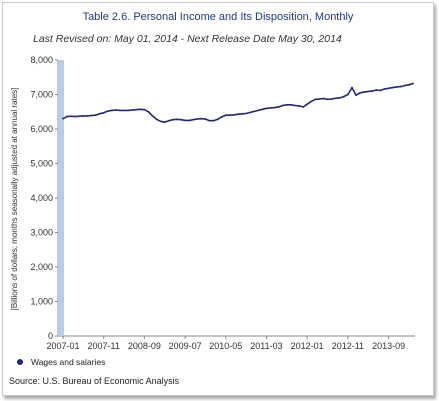 The width and height of the screenshot is (439, 401). Describe the element at coordinates (144, 346) in the screenshot. I see `x-tick-label: 2008-09` at that location.